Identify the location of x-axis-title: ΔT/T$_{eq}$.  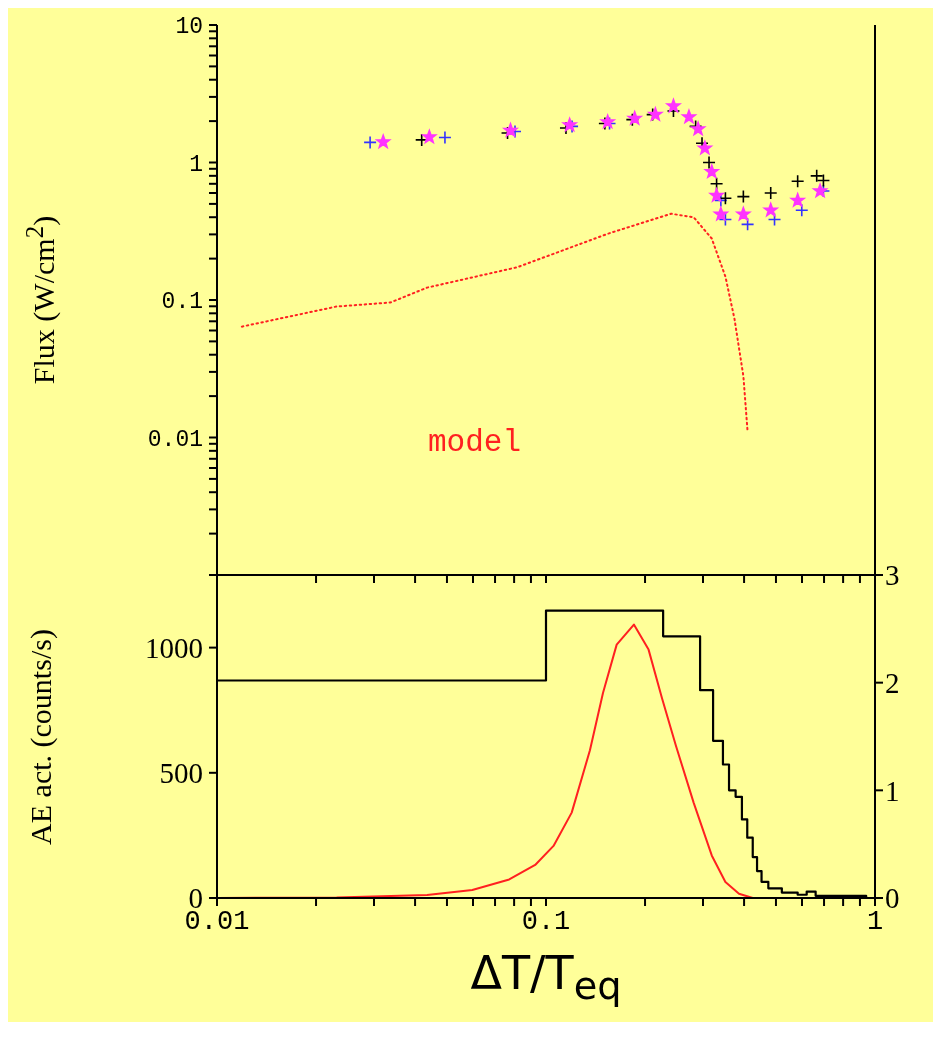
(546, 977).